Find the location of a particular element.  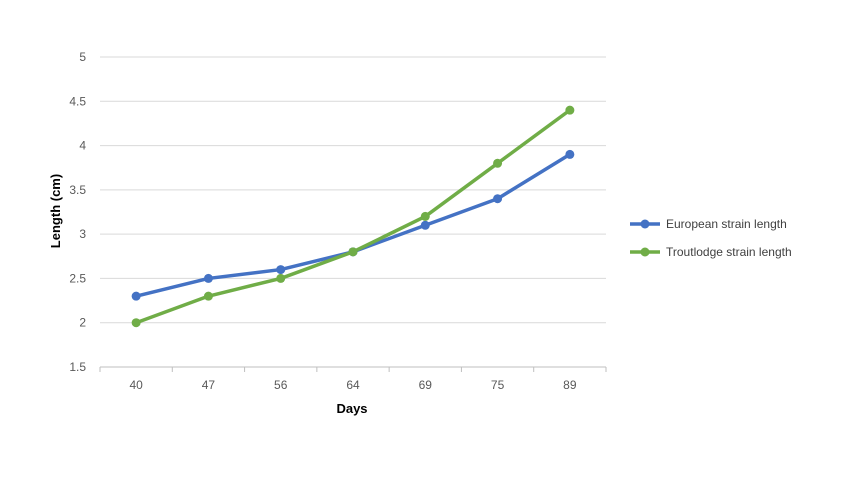

x-tick-label: 69 is located at coordinates (426, 385).